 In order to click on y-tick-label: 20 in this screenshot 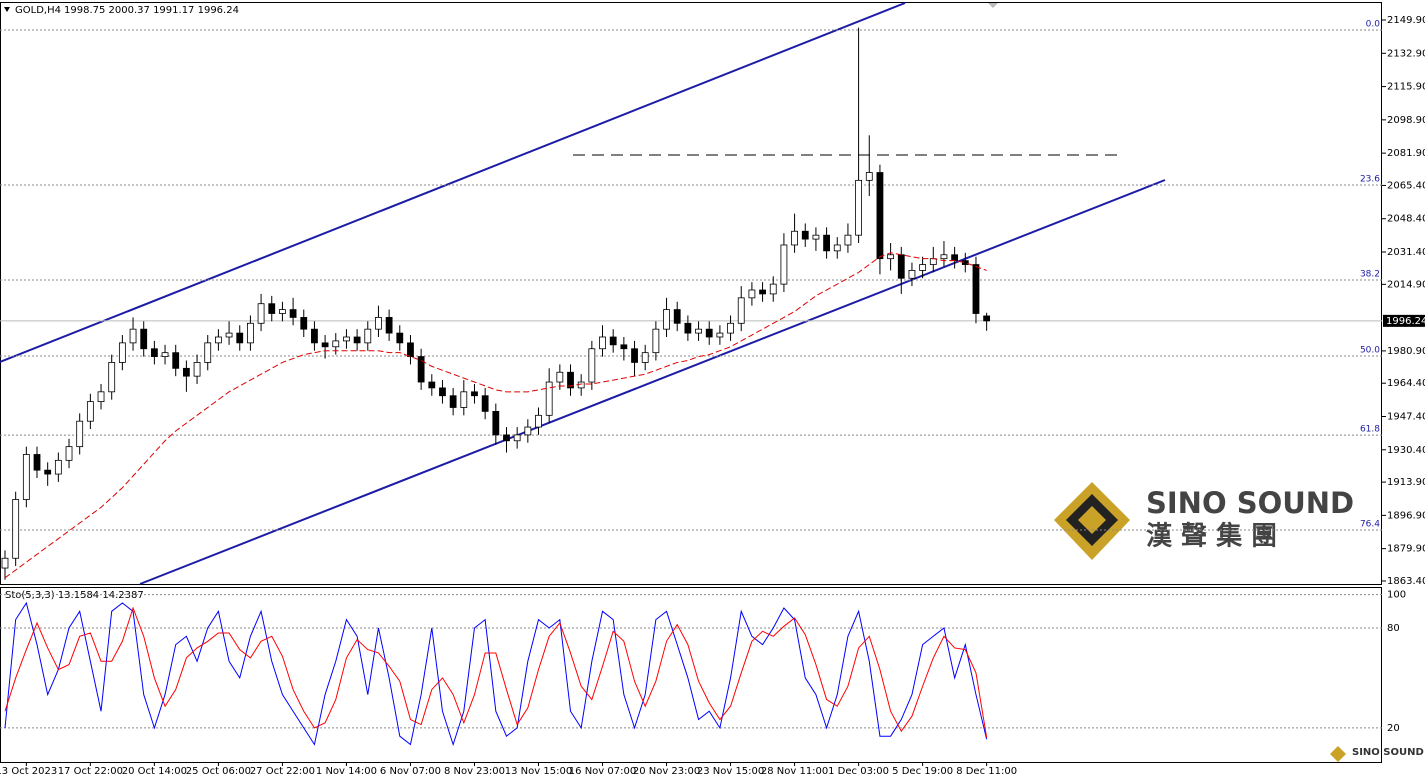, I will do `click(1393, 728)`.